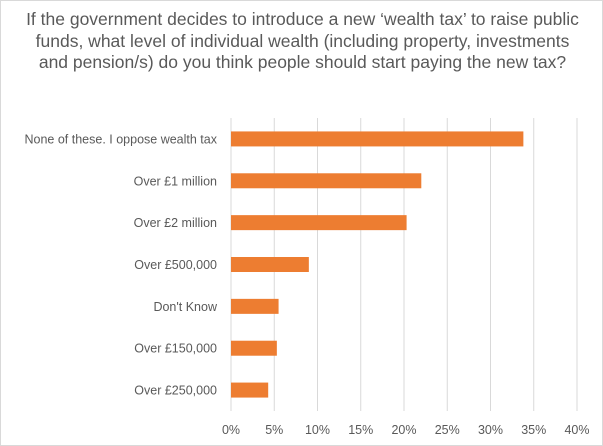 This screenshot has width=603, height=446. I want to click on category-label: Over £1 million, so click(175, 181).